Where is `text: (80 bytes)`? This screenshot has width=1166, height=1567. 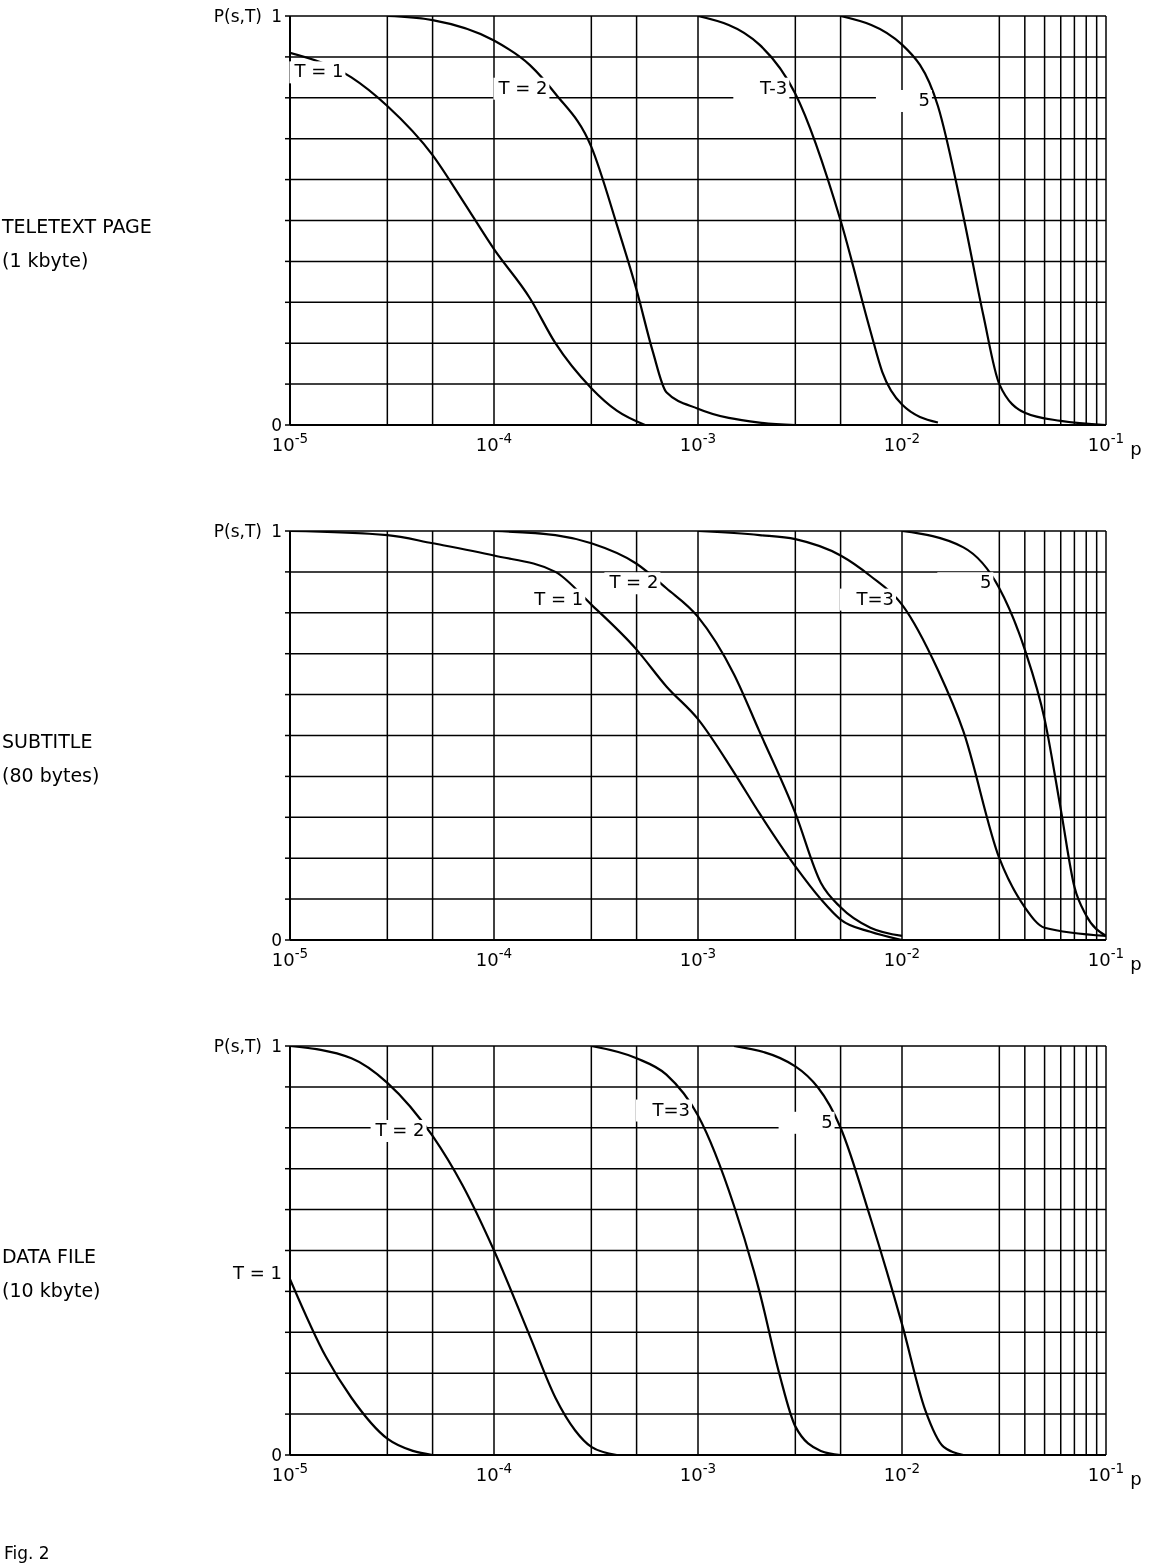 text: (80 bytes) is located at coordinates (51, 774).